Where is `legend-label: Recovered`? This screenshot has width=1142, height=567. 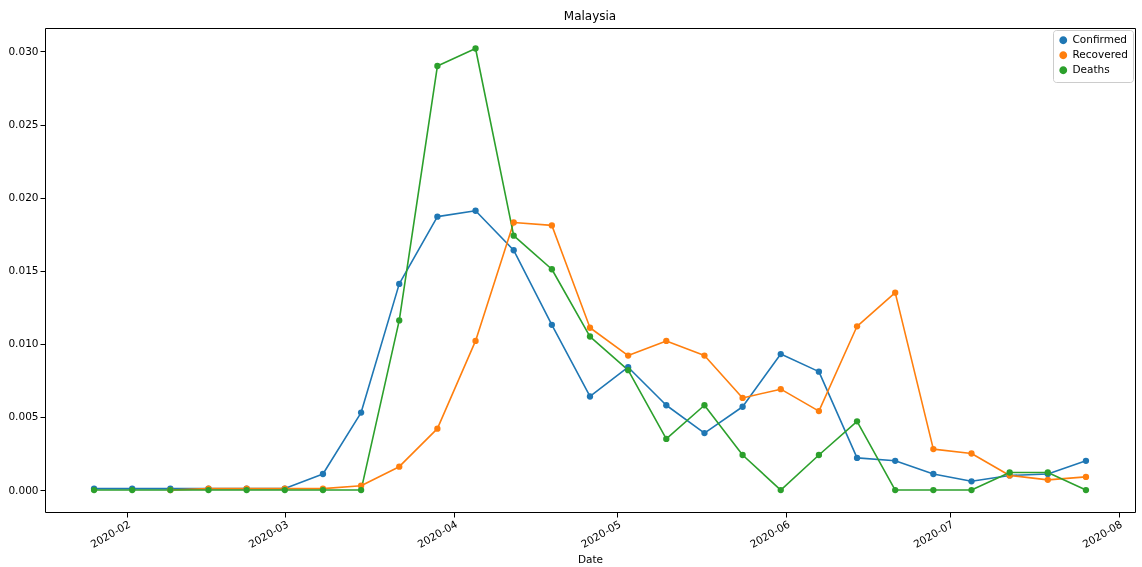 legend-label: Recovered is located at coordinates (1100, 54).